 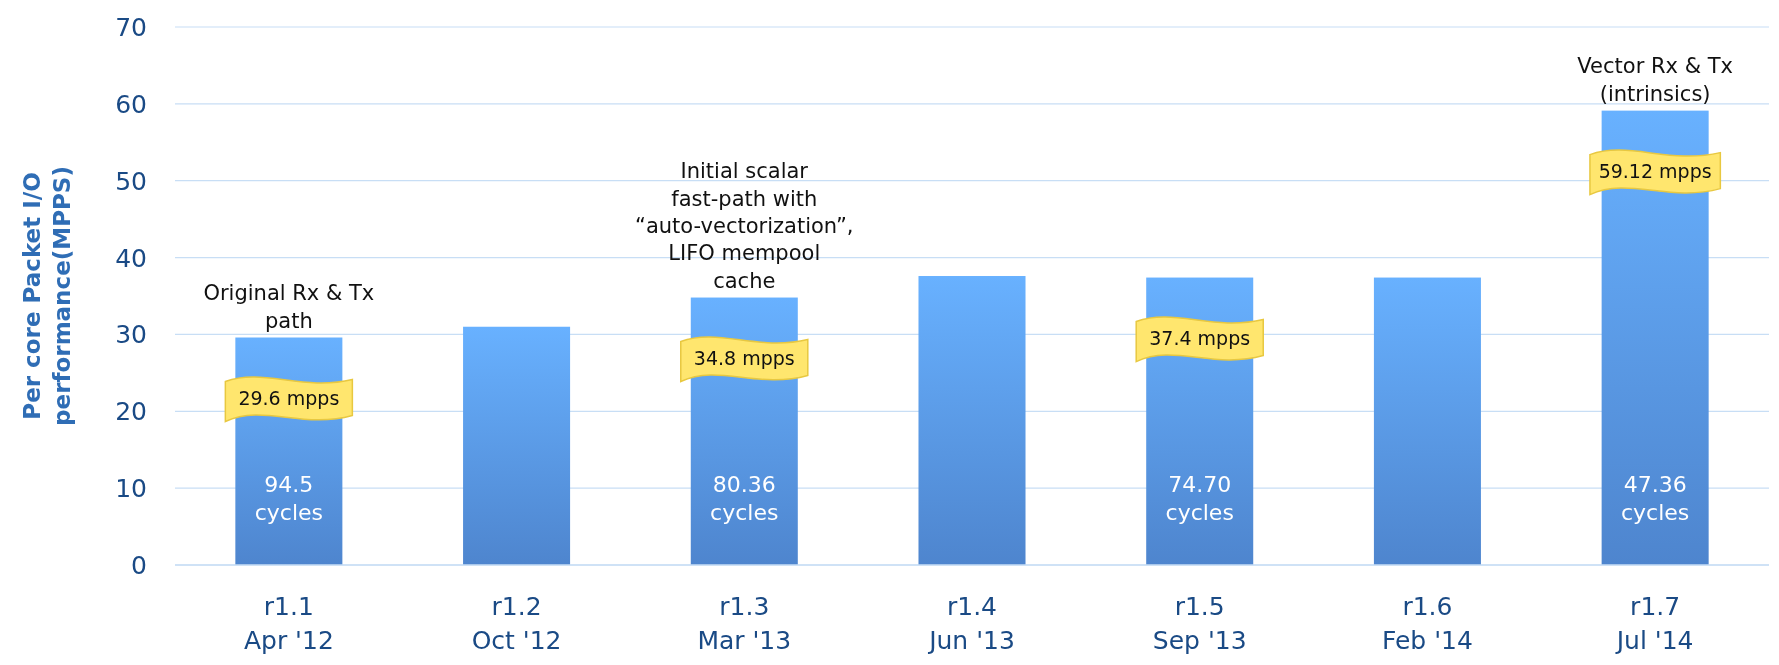 What do you see at coordinates (131, 489) in the screenshot?
I see `y-tick-label: 10` at bounding box center [131, 489].